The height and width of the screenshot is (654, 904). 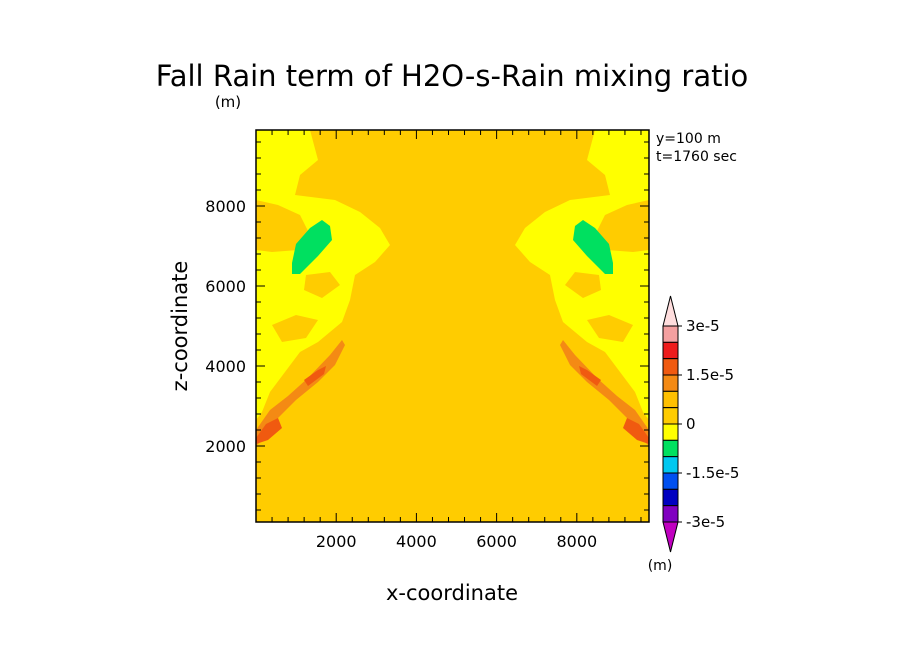 What do you see at coordinates (710, 375) in the screenshot?
I see `colorbar-label: 1.5e-5` at bounding box center [710, 375].